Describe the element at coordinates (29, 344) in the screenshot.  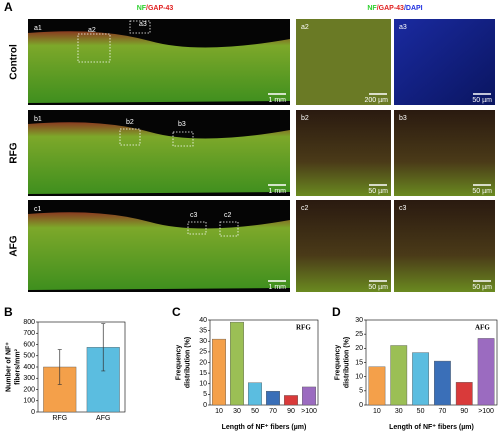
I see `y-tick-label: 600` at that location.